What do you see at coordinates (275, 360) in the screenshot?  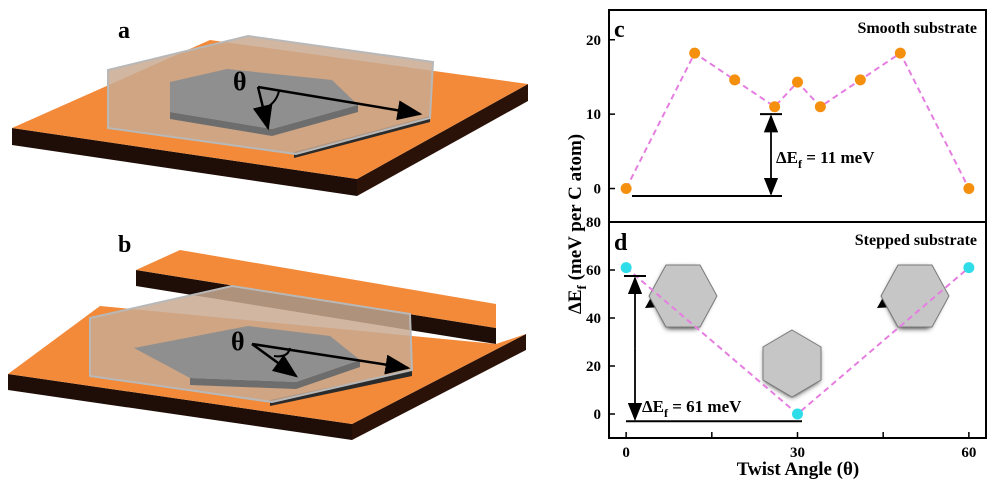 I see `arrow-b-short` at bounding box center [275, 360].